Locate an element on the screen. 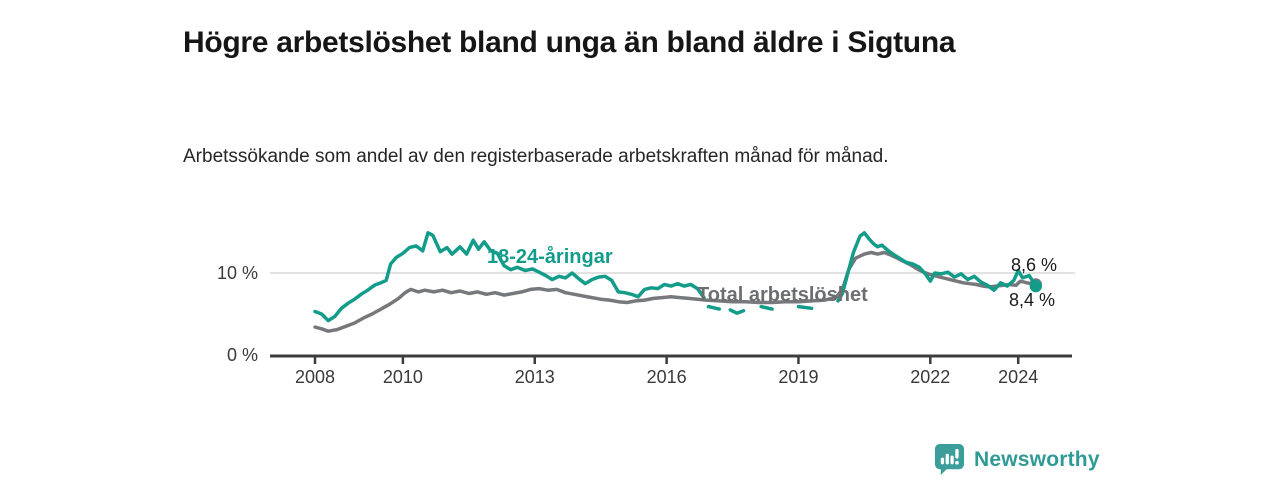 This screenshot has height=480, width=1280. x-tick-label: 2008 is located at coordinates (315, 377).